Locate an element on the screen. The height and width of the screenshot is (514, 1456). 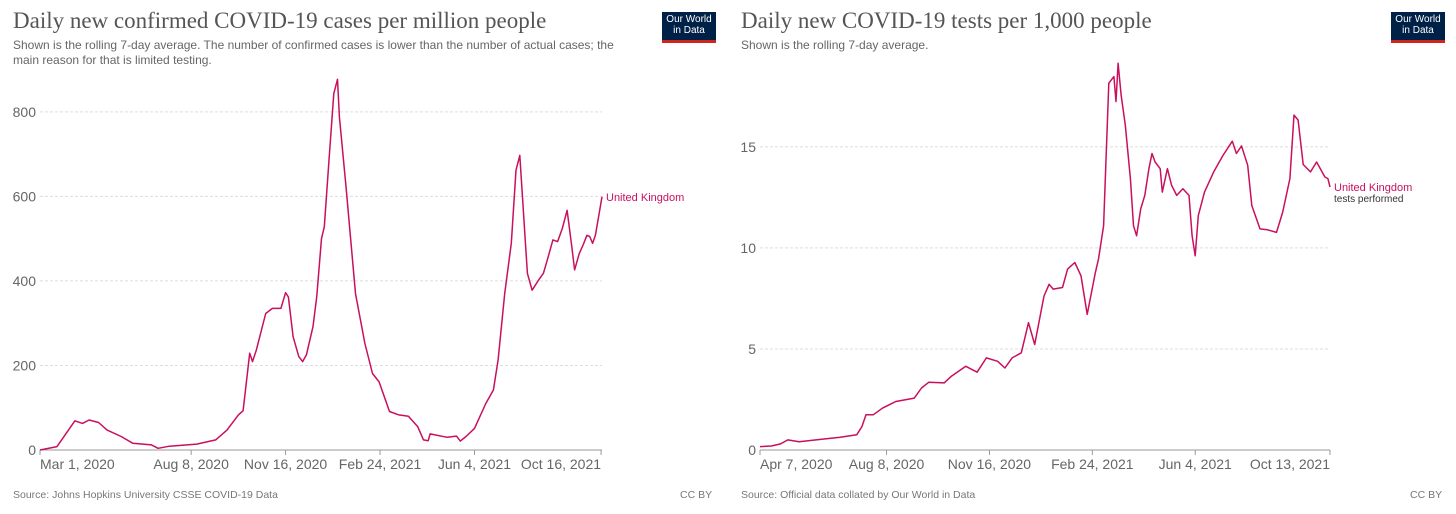
y-tick-label: 600 is located at coordinates (25, 196).